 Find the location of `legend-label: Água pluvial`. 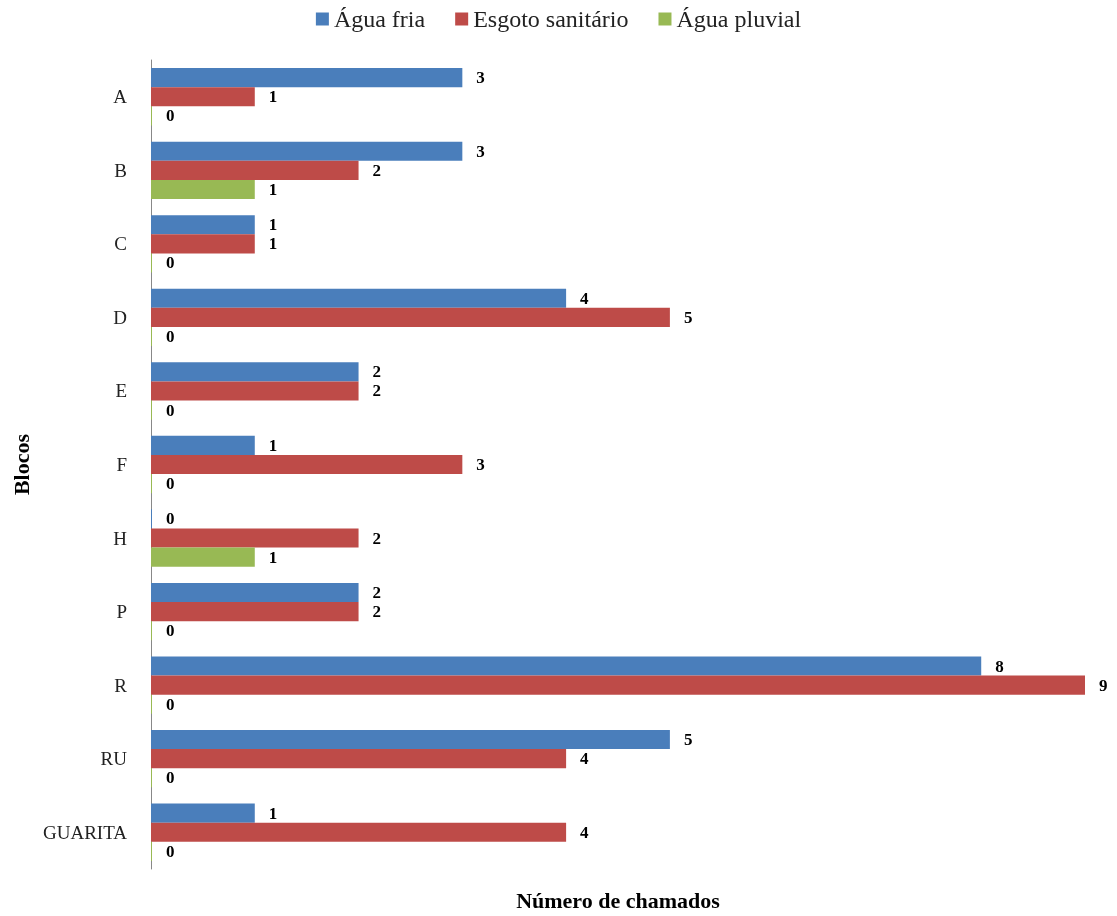

legend-label: Água pluvial is located at coordinates (739, 19).